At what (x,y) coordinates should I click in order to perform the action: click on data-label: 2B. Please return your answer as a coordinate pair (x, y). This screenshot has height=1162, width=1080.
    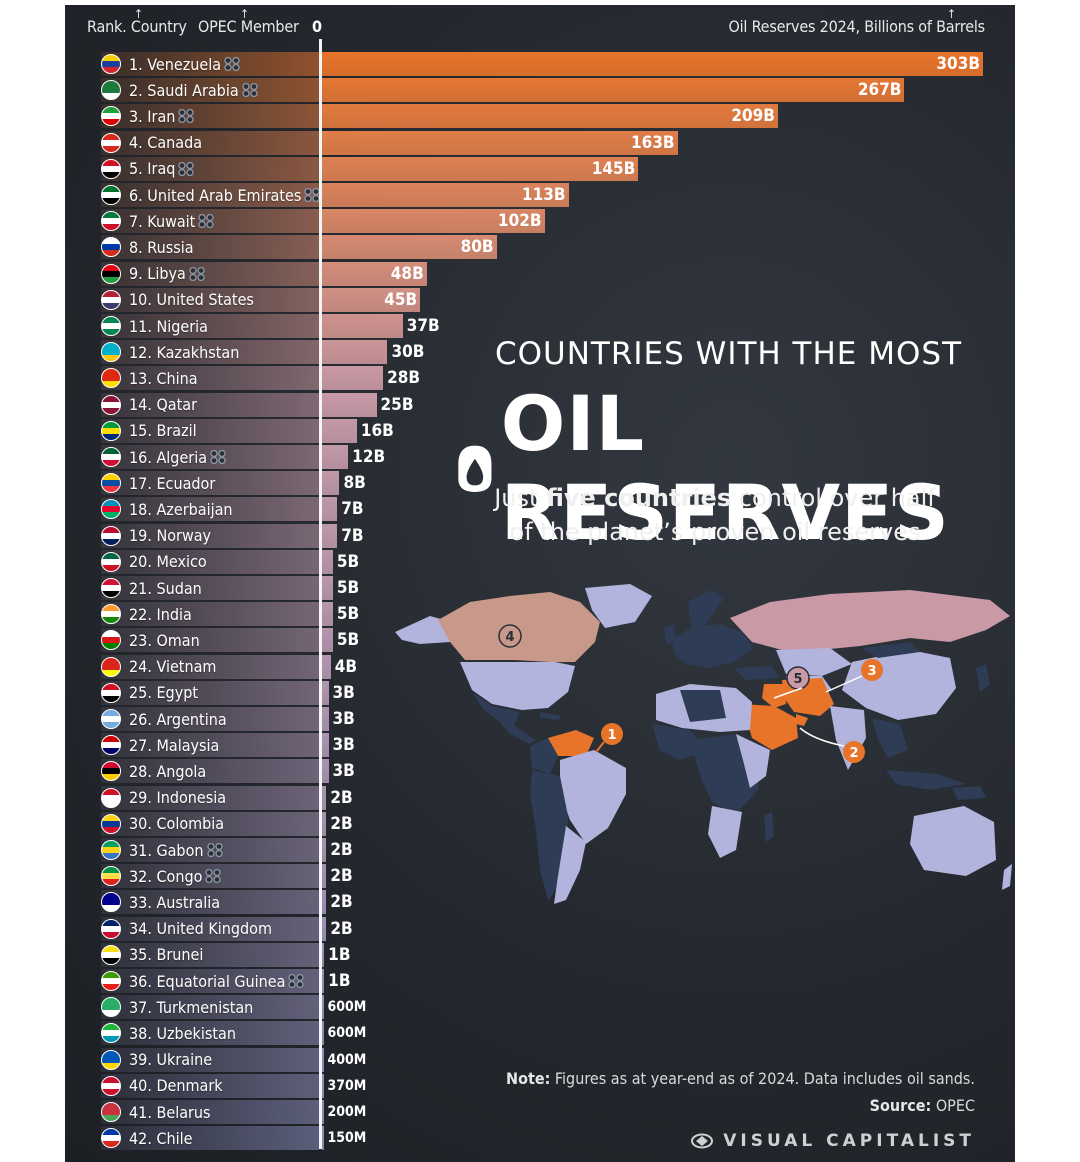
    Looking at the image, I should click on (341, 928).